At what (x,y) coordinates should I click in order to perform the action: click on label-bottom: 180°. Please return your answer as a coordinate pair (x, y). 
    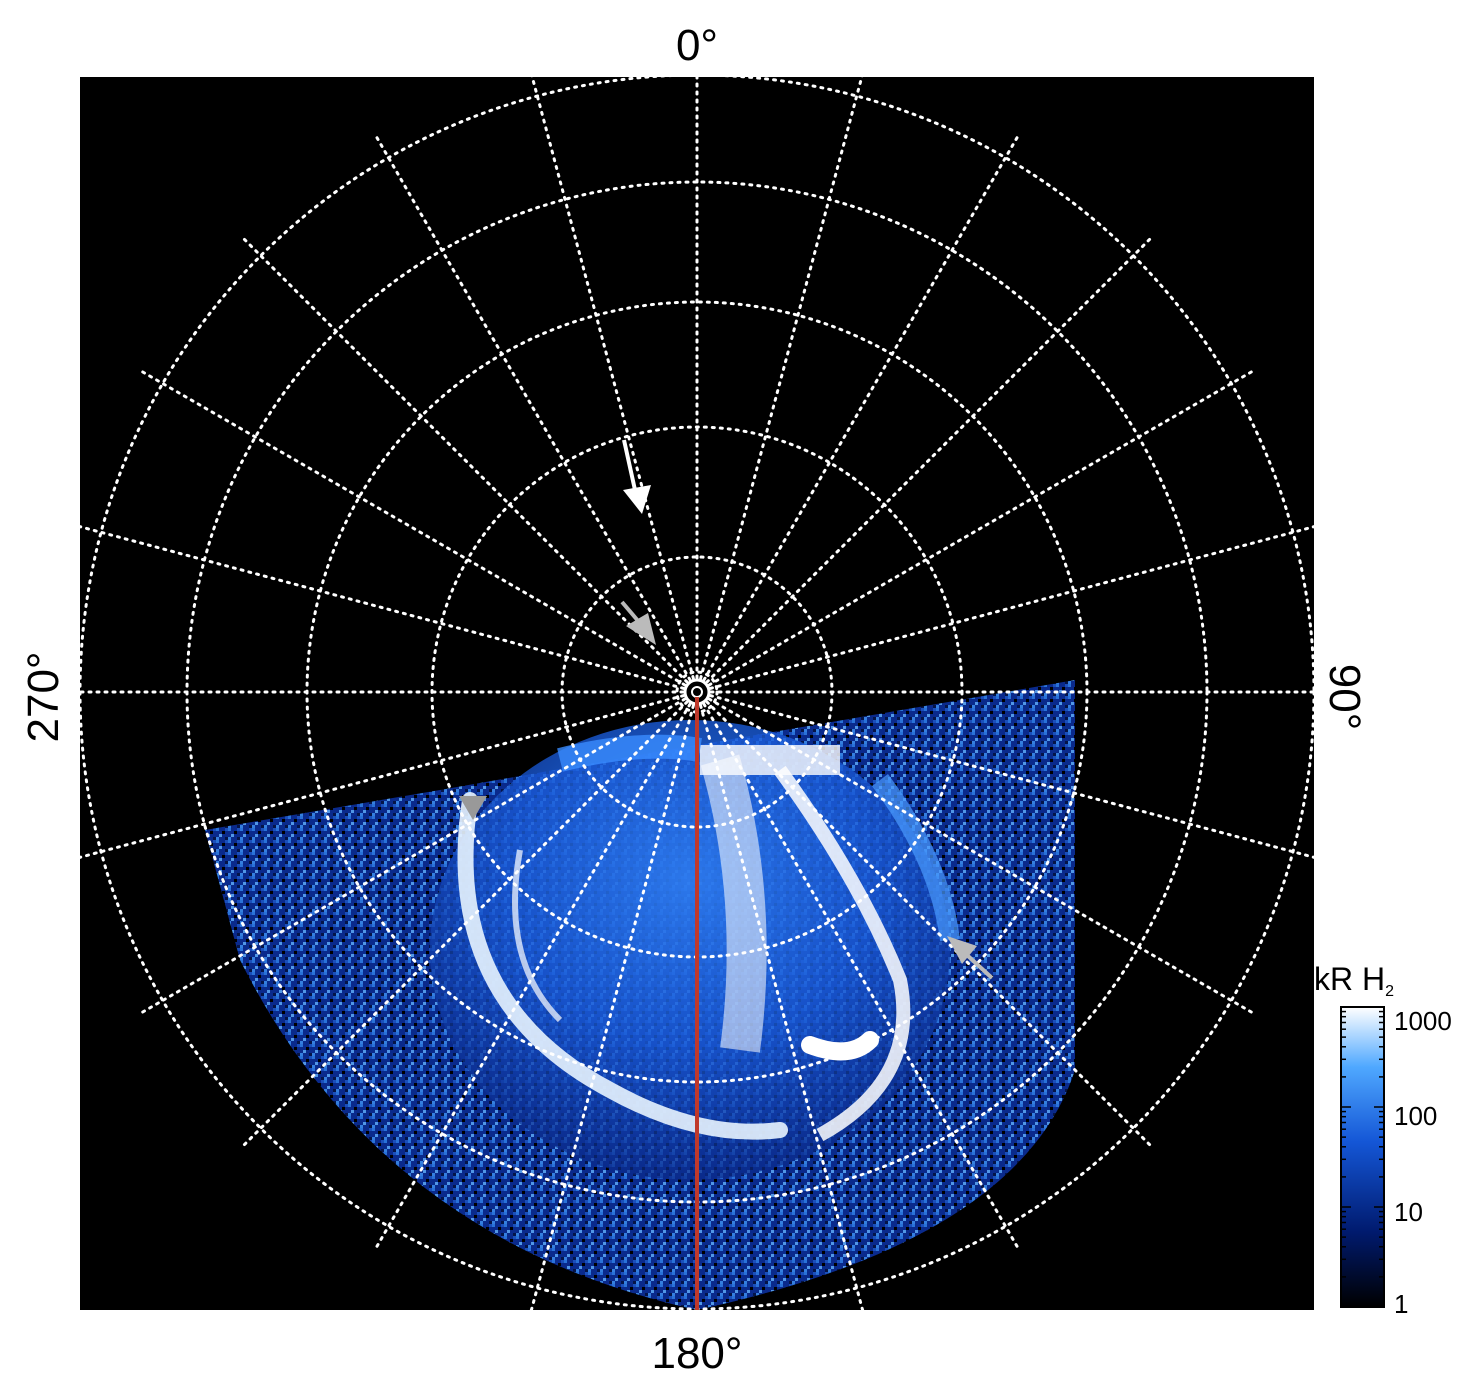
    Looking at the image, I should click on (696, 1353).